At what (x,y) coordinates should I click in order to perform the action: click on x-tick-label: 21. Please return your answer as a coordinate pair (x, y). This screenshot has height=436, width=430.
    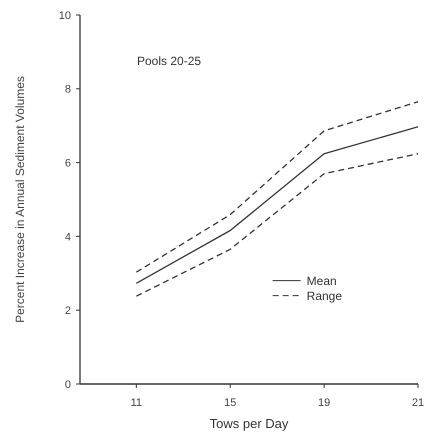
    Looking at the image, I should click on (418, 403).